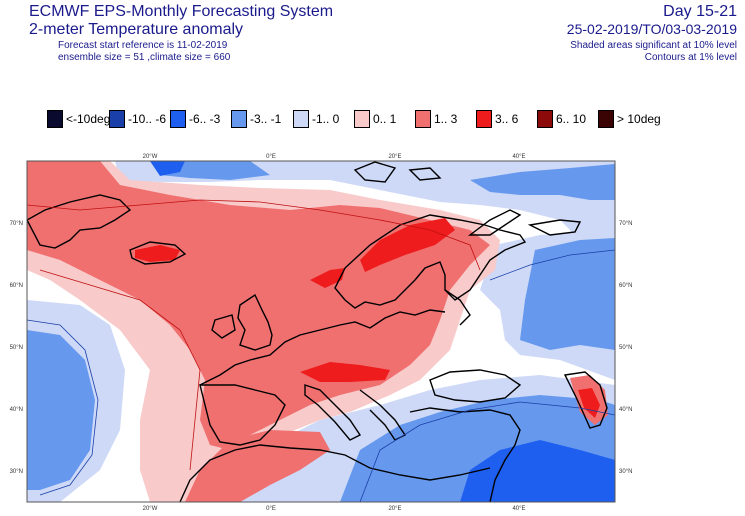 The width and height of the screenshot is (745, 516). What do you see at coordinates (507, 119) in the screenshot?
I see `legend-label: 3.. 6` at bounding box center [507, 119].